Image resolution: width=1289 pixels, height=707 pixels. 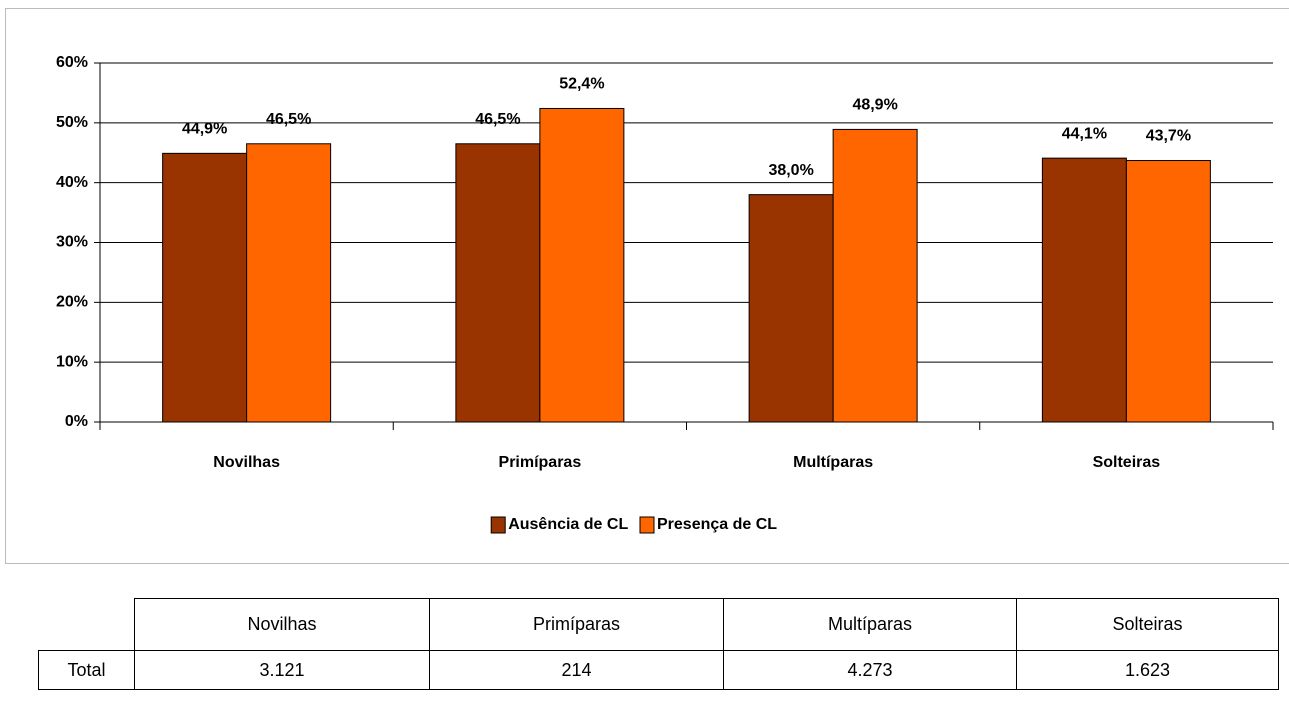 What do you see at coordinates (72, 302) in the screenshot?
I see `y-tick-label: 20%` at bounding box center [72, 302].